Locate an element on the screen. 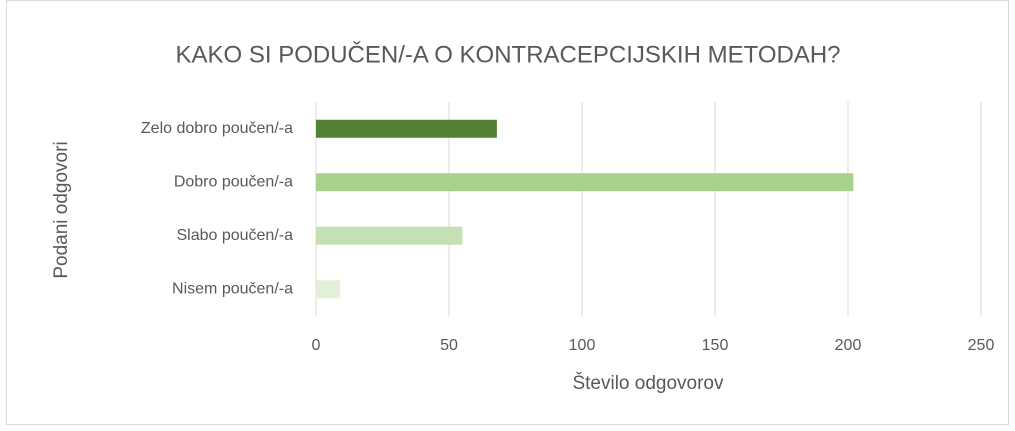 This screenshot has height=431, width=1015. x-axis-title: Število odgovorov is located at coordinates (648, 383).